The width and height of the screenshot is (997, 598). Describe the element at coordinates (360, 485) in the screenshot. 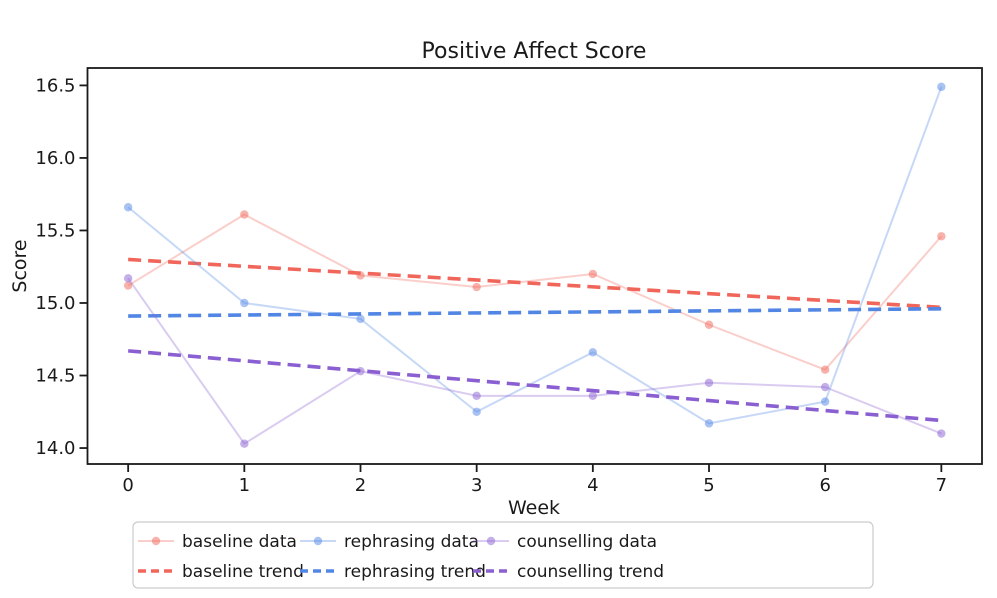

I see `x-tick-label: 2` at that location.